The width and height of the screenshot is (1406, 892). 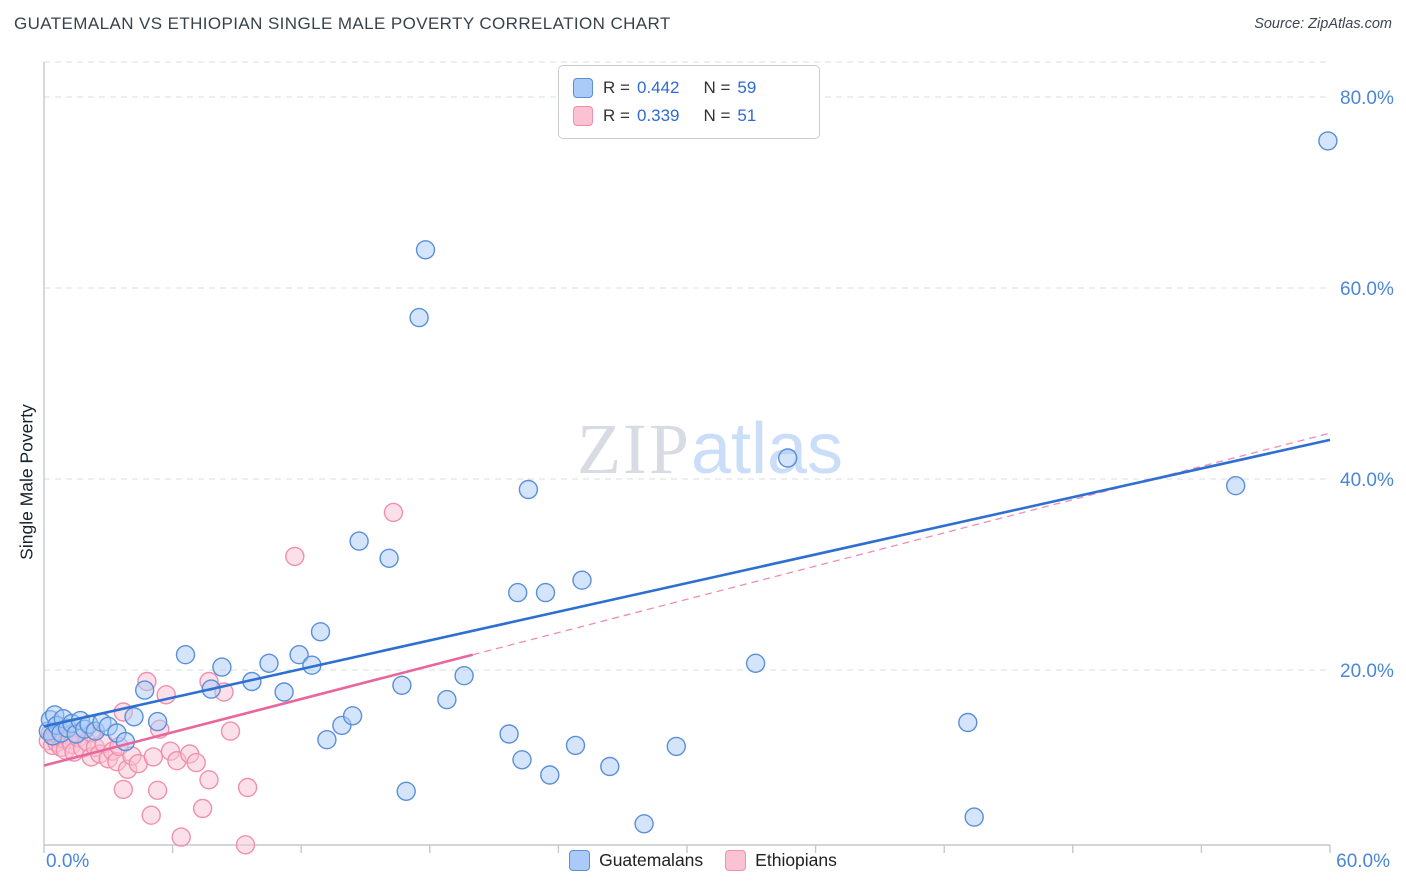 I want to click on n-value: 59, so click(x=747, y=87).